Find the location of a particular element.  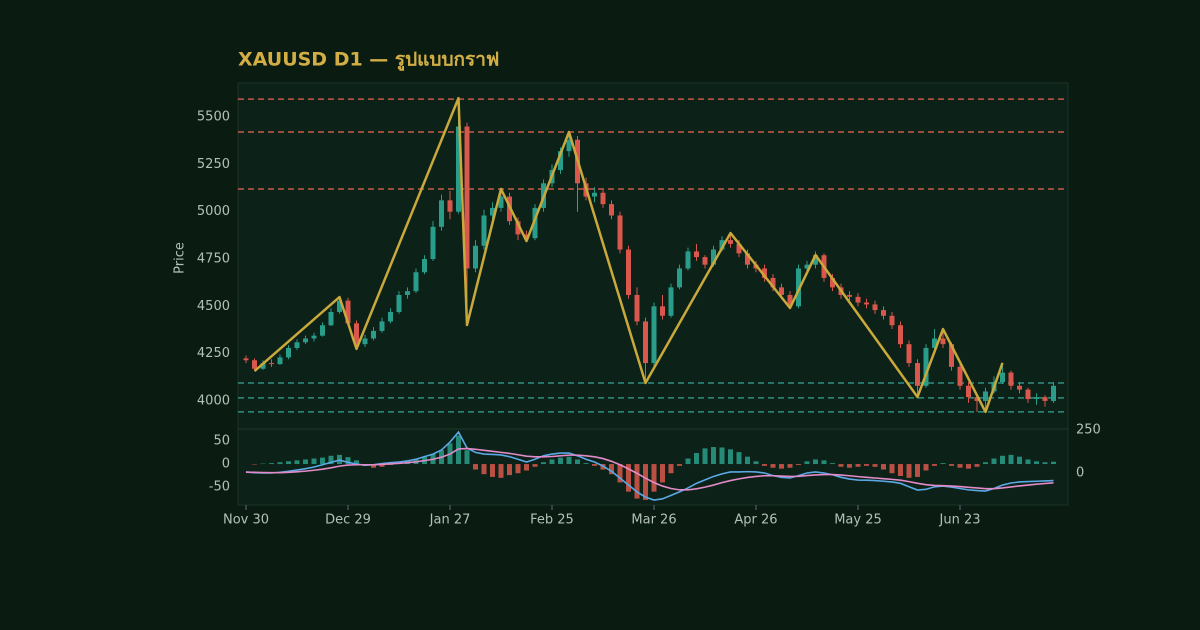

x-tick-label: Apr 26 is located at coordinates (755, 520).